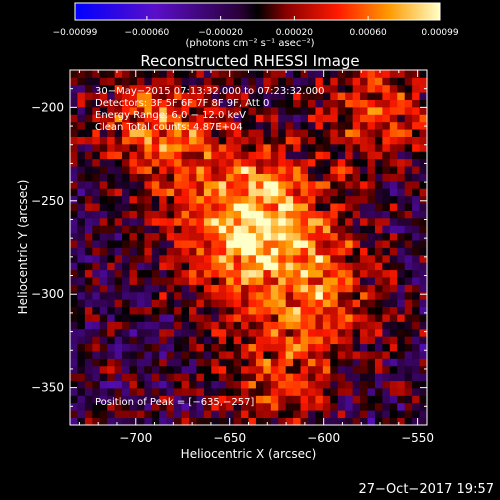  What do you see at coordinates (175, 402) in the screenshot?
I see `peak-position-label: Position of Peak = [−635,−257]` at bounding box center [175, 402].